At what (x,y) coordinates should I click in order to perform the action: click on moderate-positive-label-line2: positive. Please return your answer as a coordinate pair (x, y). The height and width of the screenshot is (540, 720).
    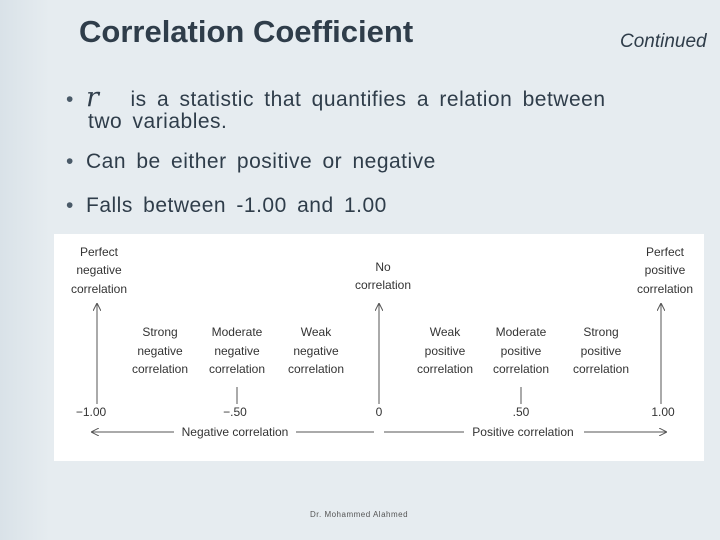
    Looking at the image, I should click on (521, 351).